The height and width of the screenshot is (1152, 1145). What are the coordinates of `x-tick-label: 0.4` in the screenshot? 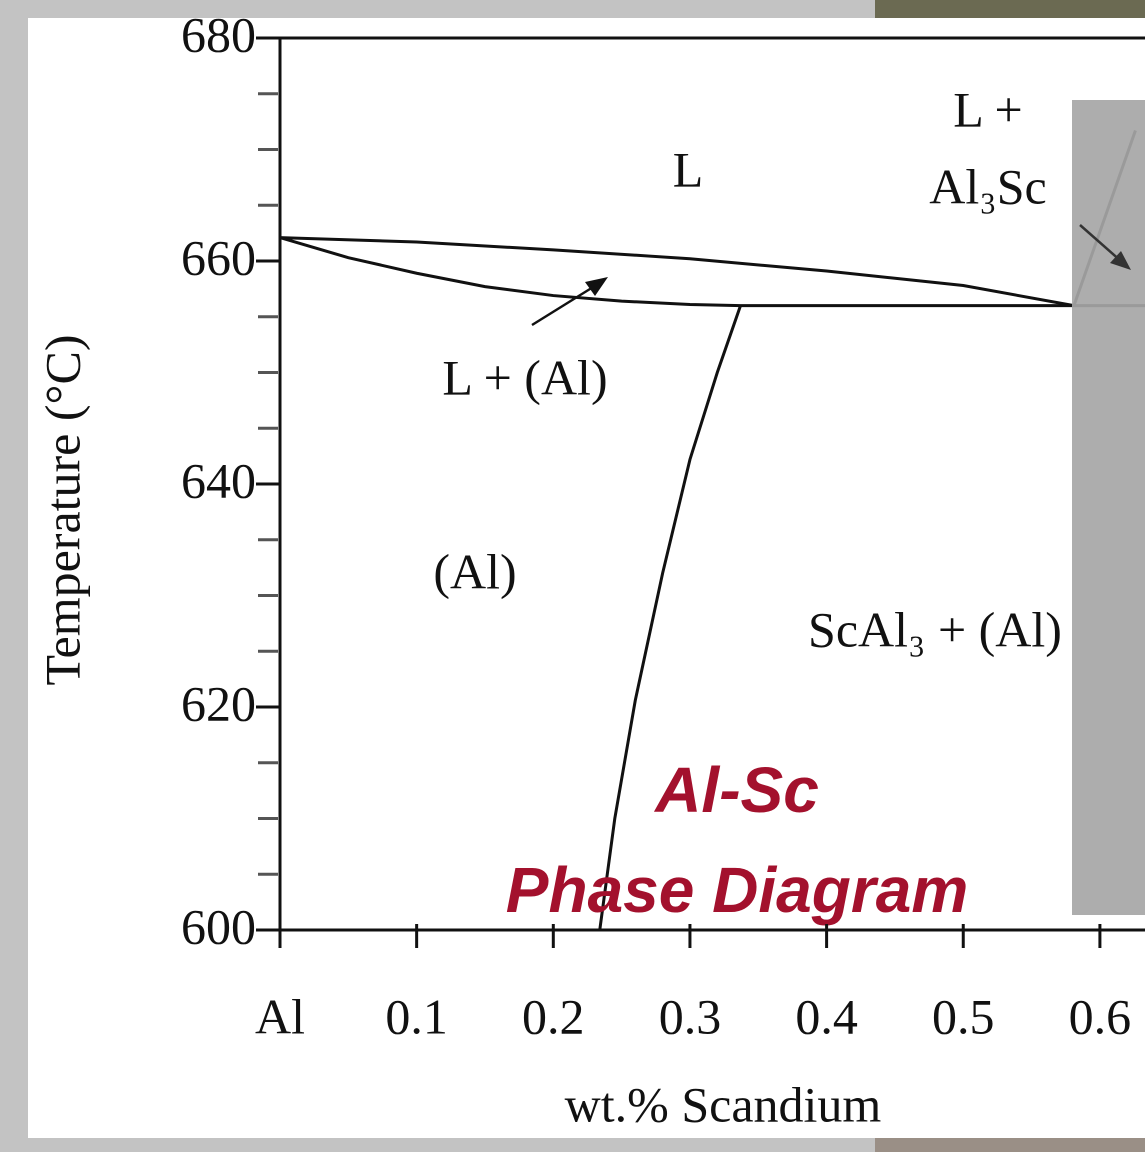 It's located at (826, 1016).